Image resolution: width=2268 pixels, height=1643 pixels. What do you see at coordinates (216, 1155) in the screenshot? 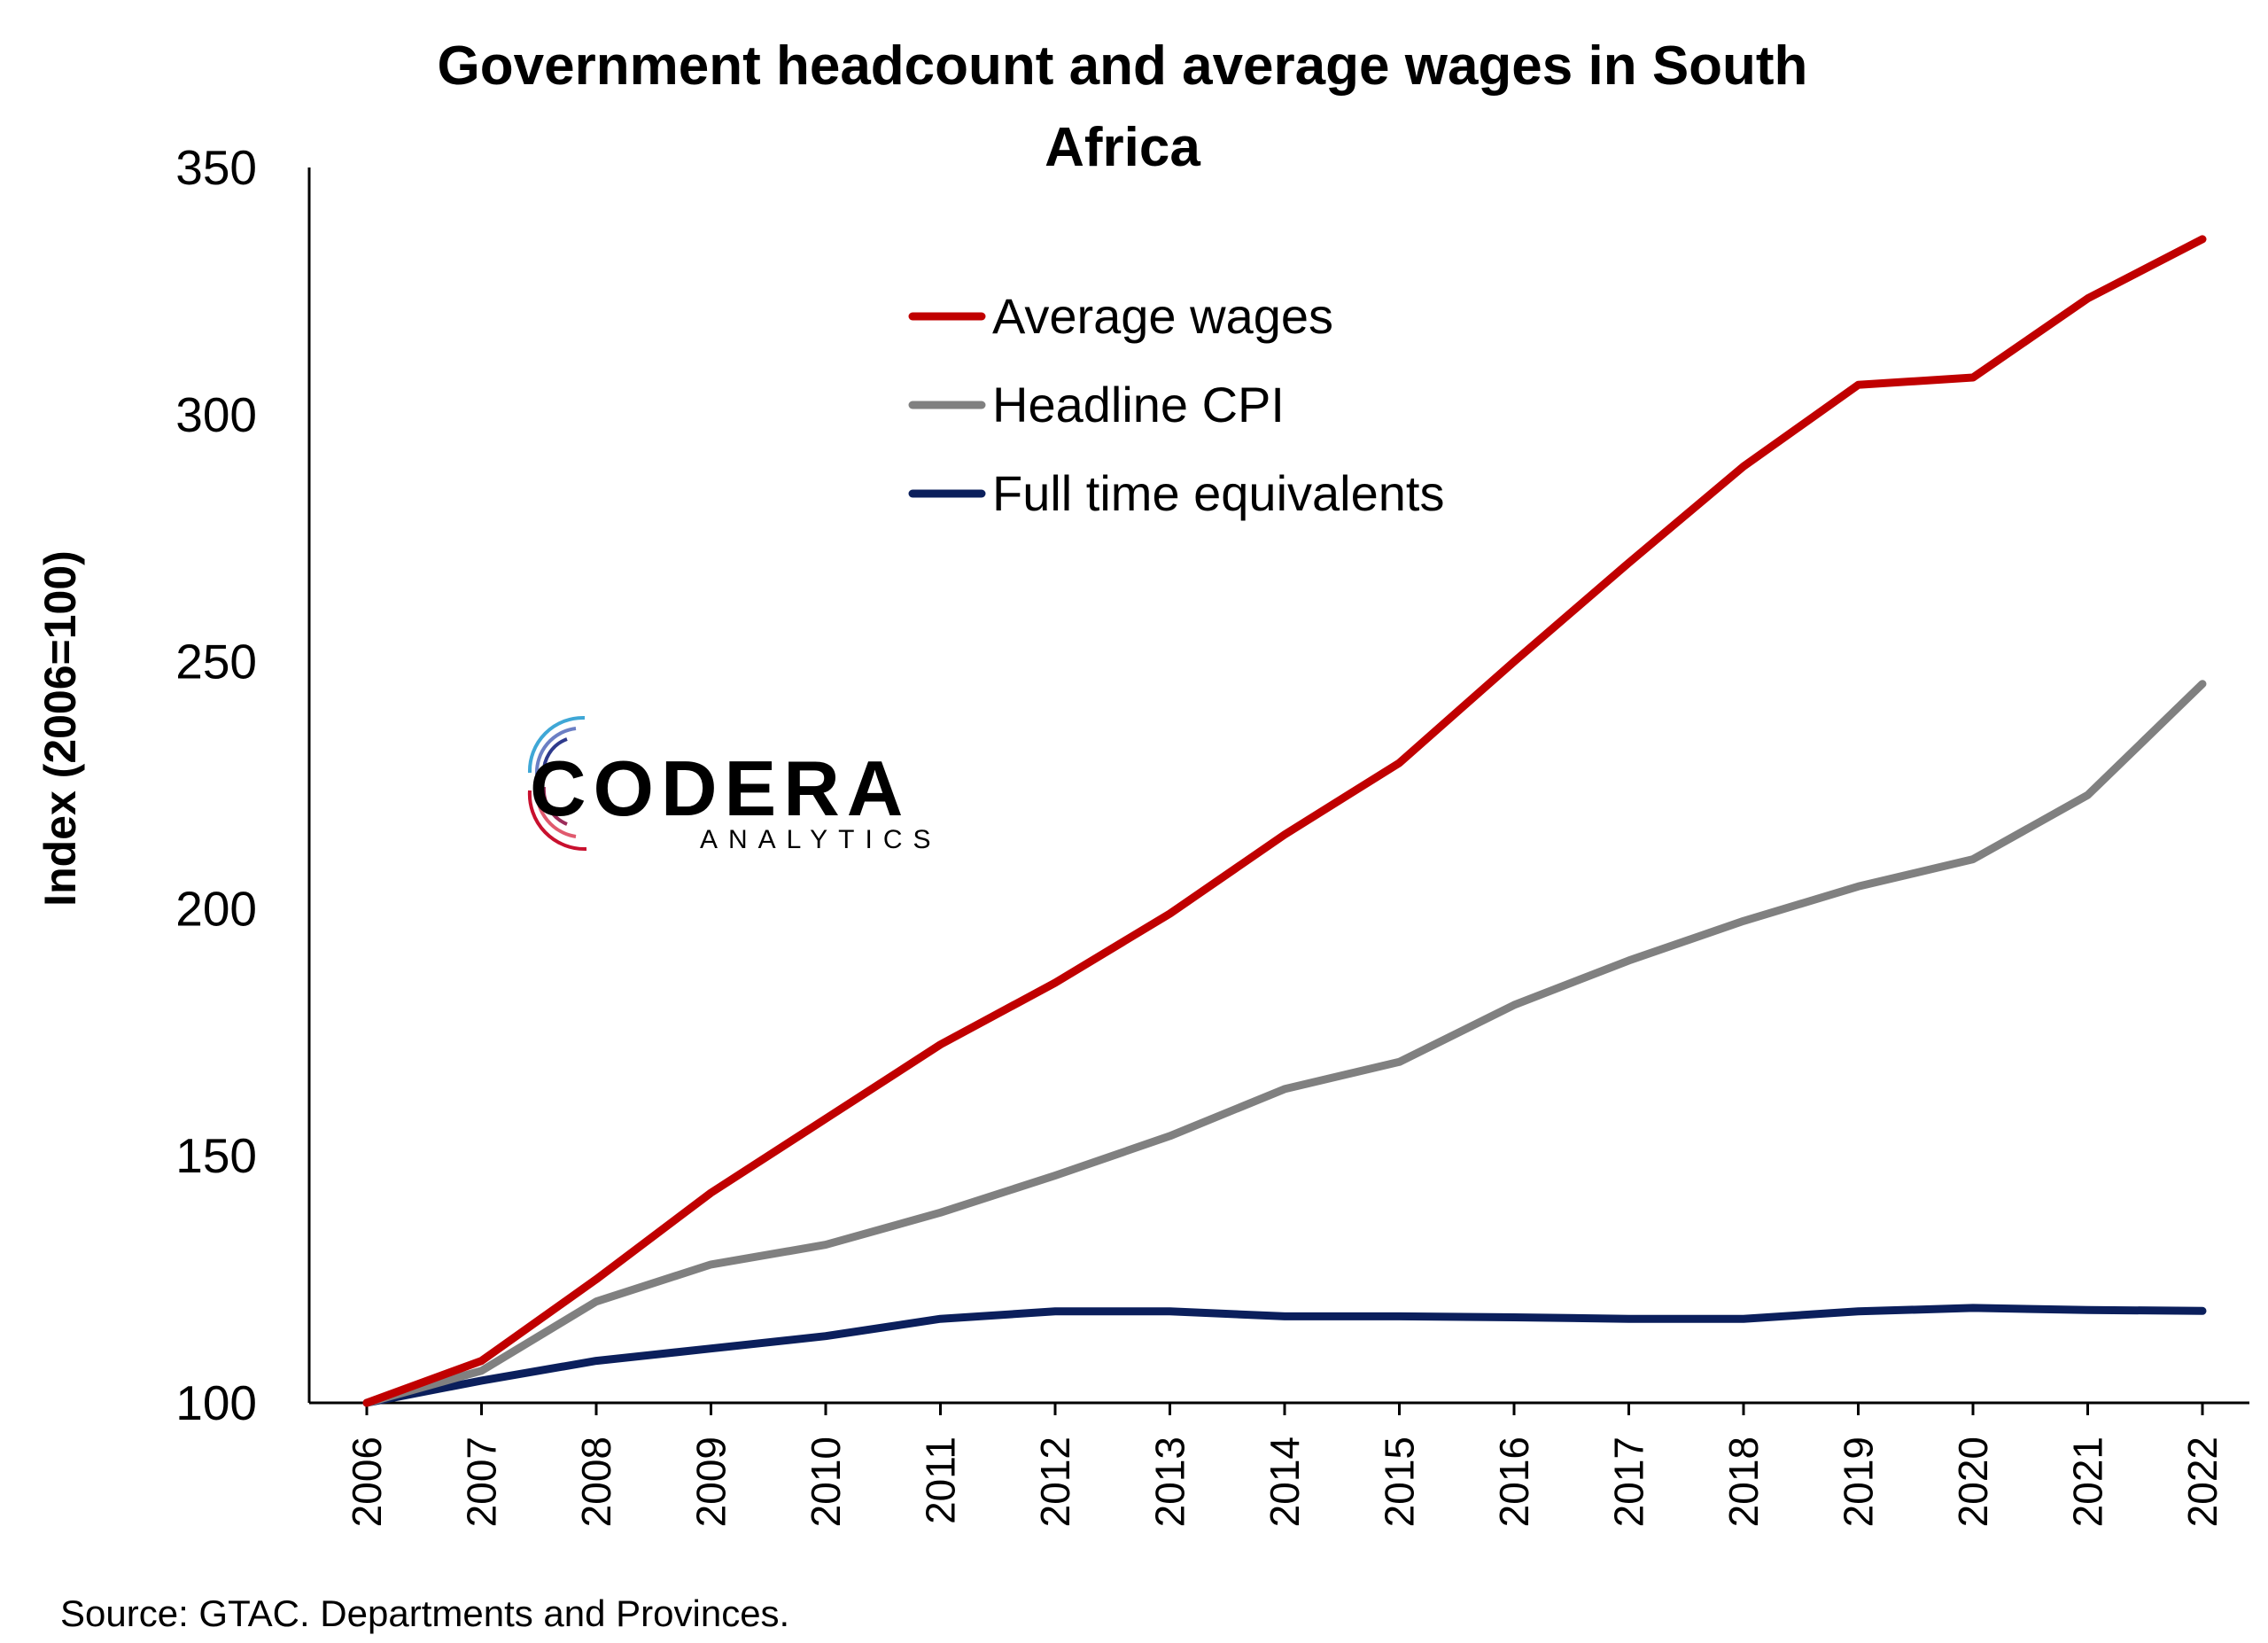
I see `y-tick-label: 150` at bounding box center [216, 1155].